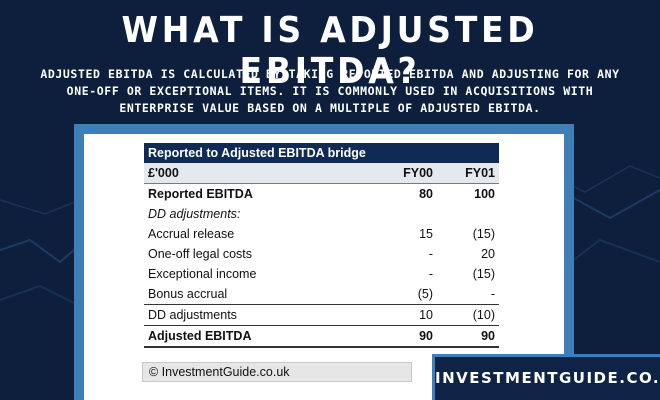 This screenshot has height=400, width=660. Describe the element at coordinates (321, 234) in the screenshot. I see `table-row: Accrual release 15 (15)` at that location.